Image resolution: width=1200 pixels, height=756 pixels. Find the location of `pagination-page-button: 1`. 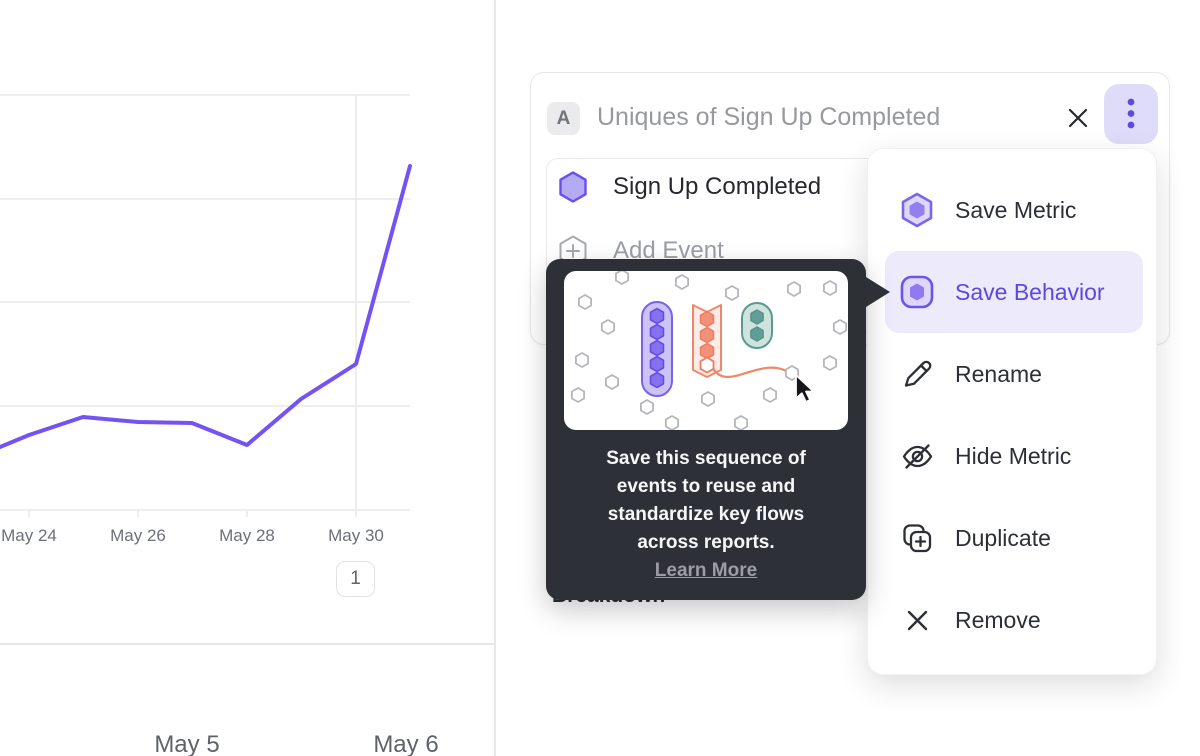

pagination-page-button: 1 is located at coordinates (355, 579).